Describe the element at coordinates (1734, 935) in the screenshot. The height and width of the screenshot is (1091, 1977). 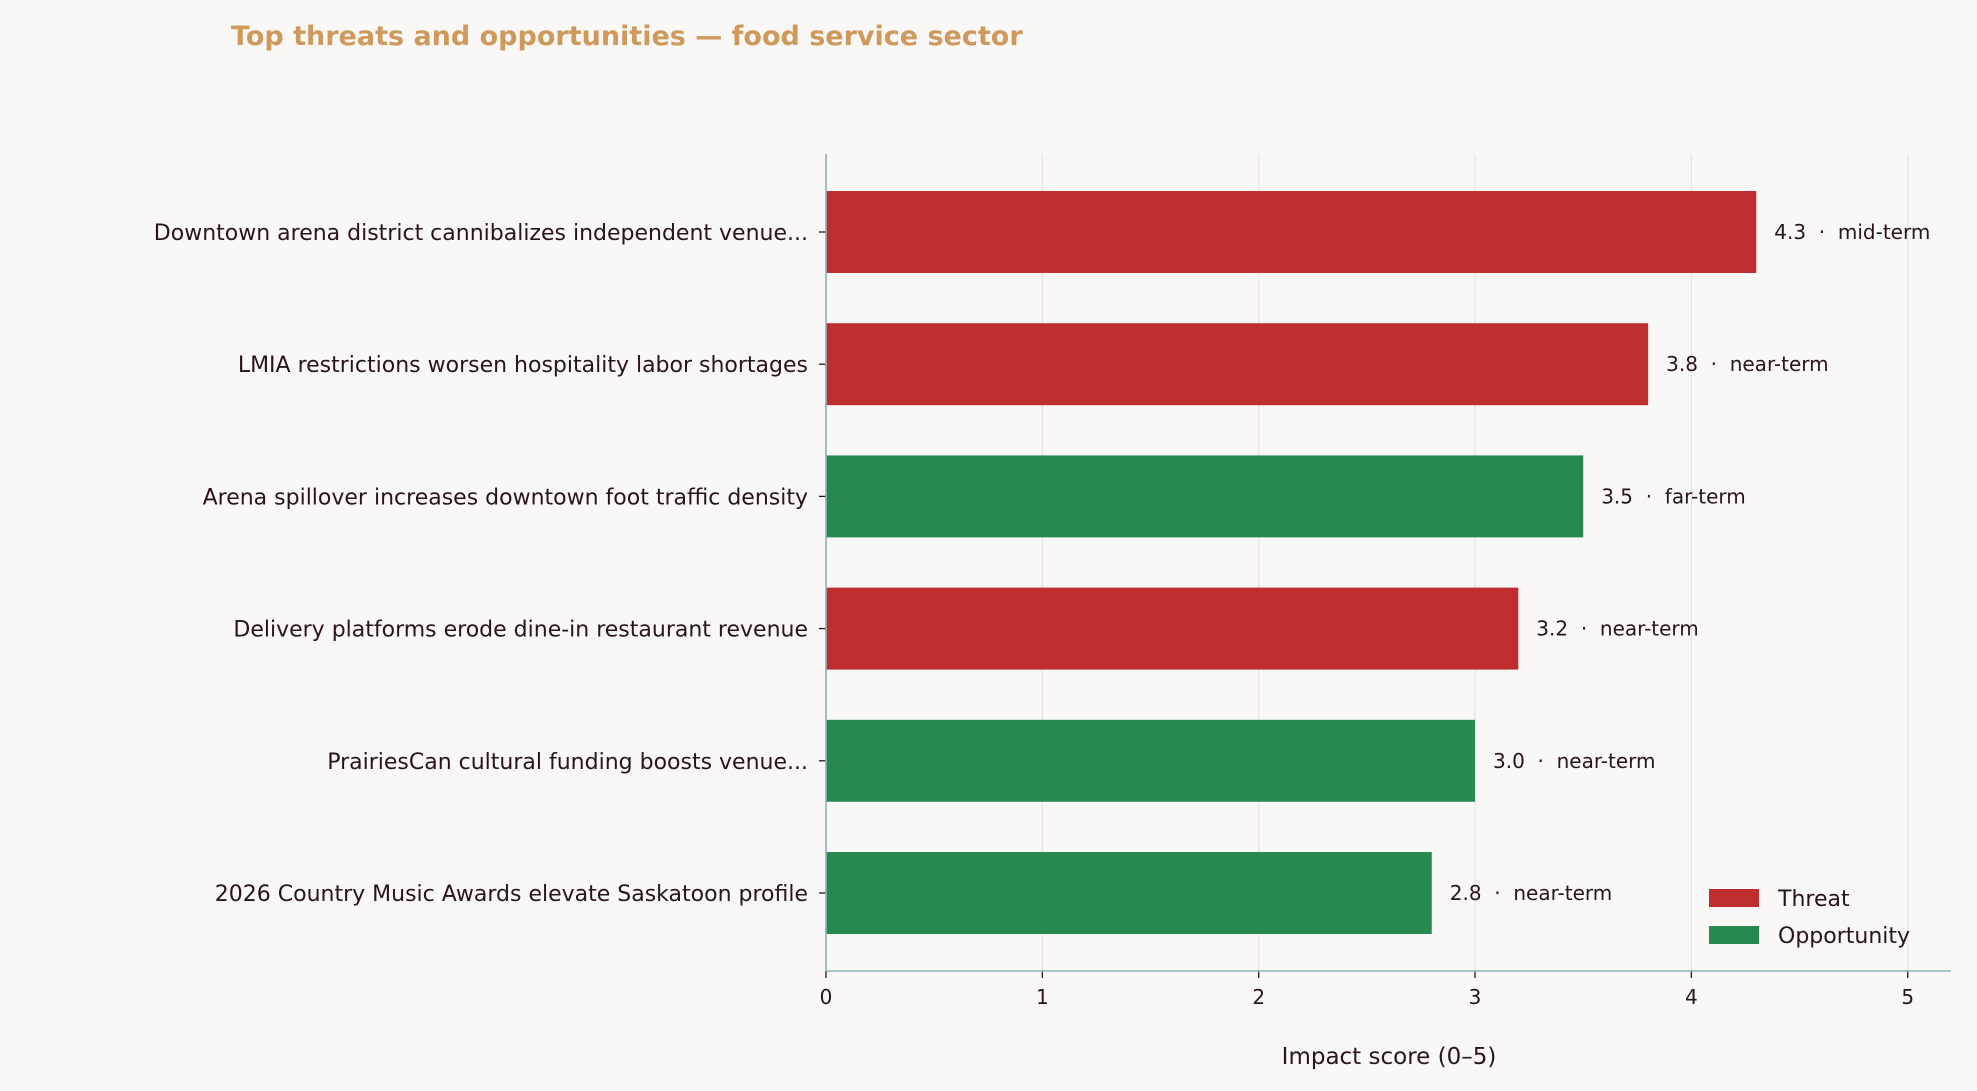
I see `legend-swatch-opportunity` at that location.